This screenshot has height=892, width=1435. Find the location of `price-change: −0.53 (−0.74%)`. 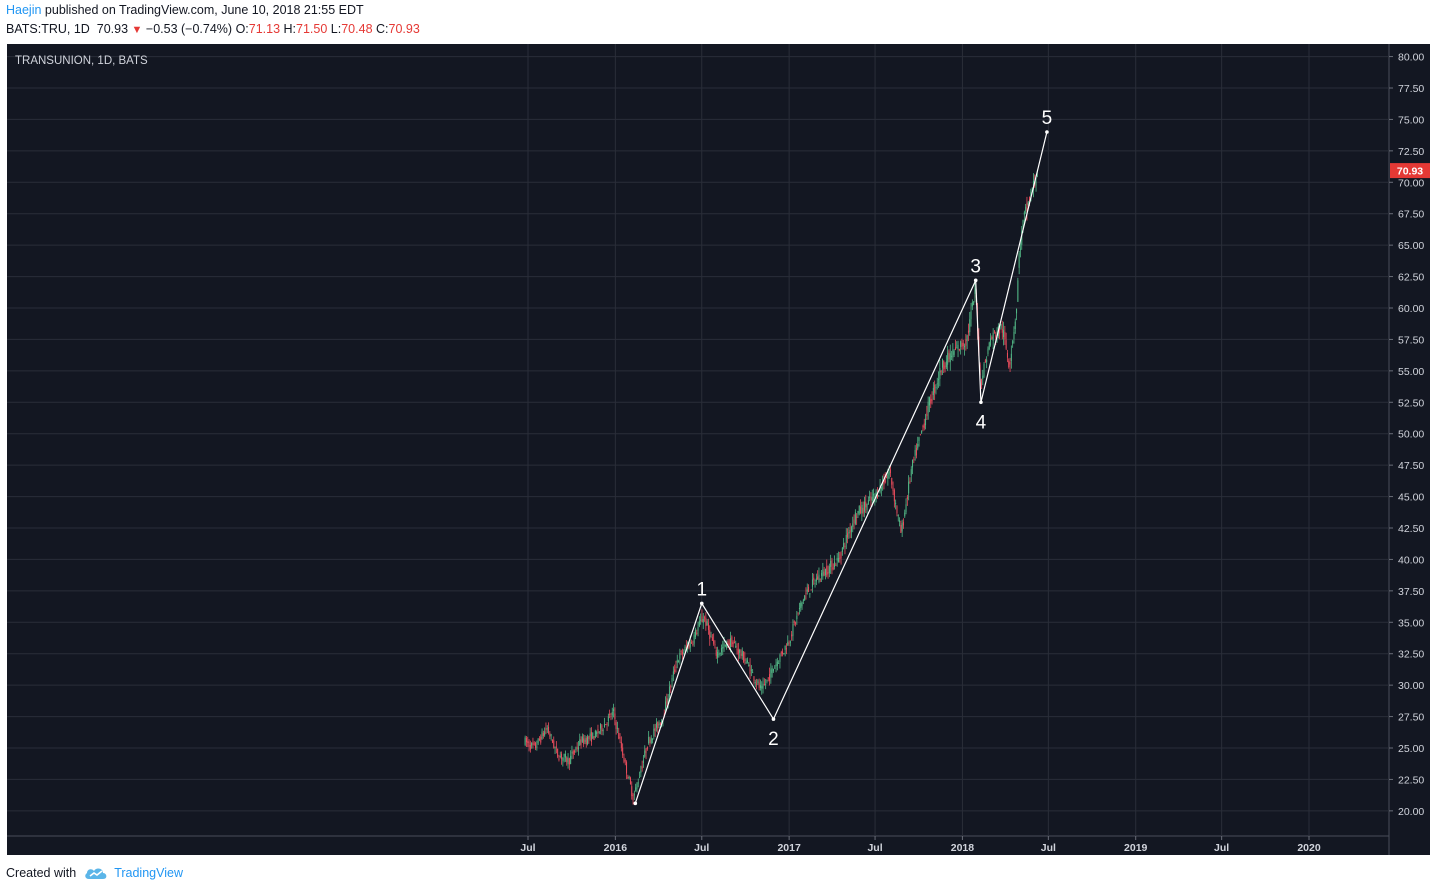

price-change: −0.53 (−0.74%) is located at coordinates (189, 29).